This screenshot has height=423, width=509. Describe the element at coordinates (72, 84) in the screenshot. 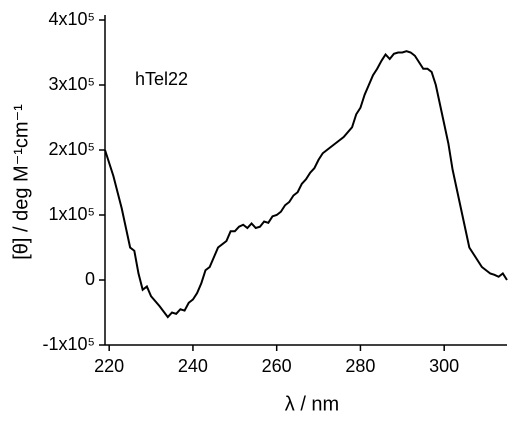

I see `y-tick-label: 3x10⁵` at that location.